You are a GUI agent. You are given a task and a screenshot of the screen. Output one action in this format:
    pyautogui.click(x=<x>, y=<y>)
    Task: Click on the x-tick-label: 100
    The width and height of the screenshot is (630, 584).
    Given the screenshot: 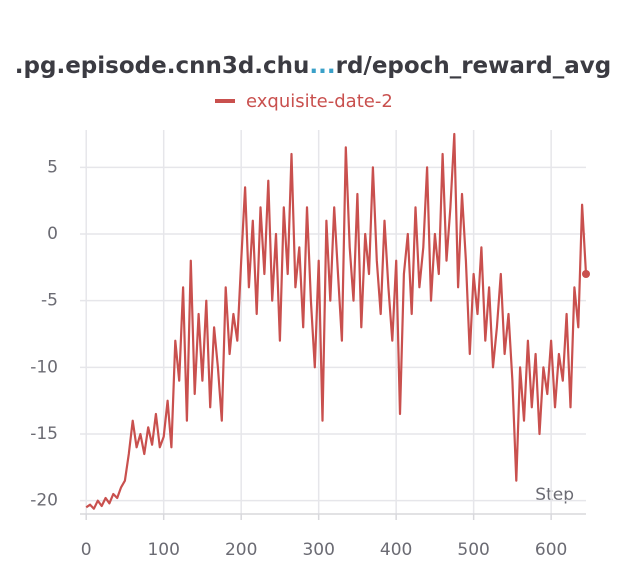 What is the action you would take?
    pyautogui.click(x=163, y=550)
    